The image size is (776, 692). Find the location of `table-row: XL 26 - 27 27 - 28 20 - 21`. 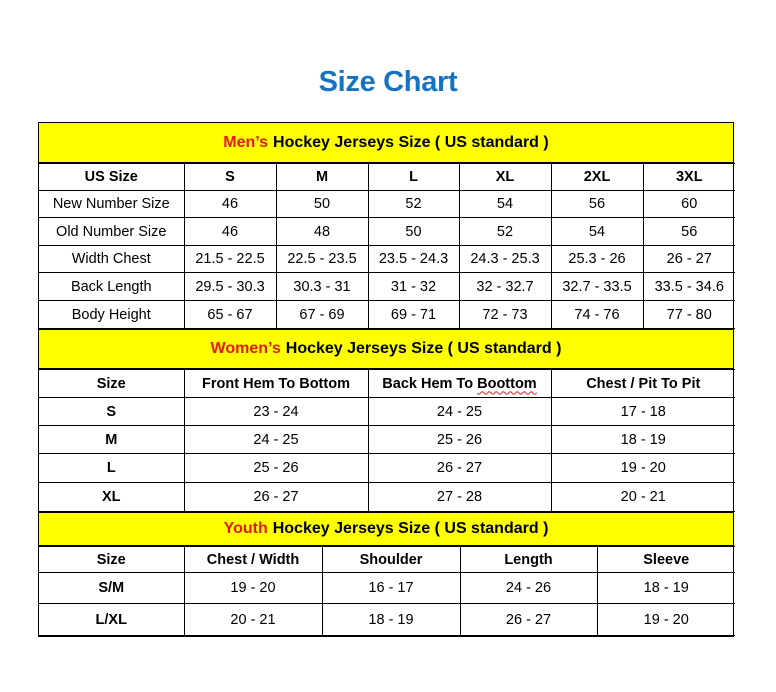

table-row: XL 26 - 27 27 - 28 20 - 21 is located at coordinates (387, 497).